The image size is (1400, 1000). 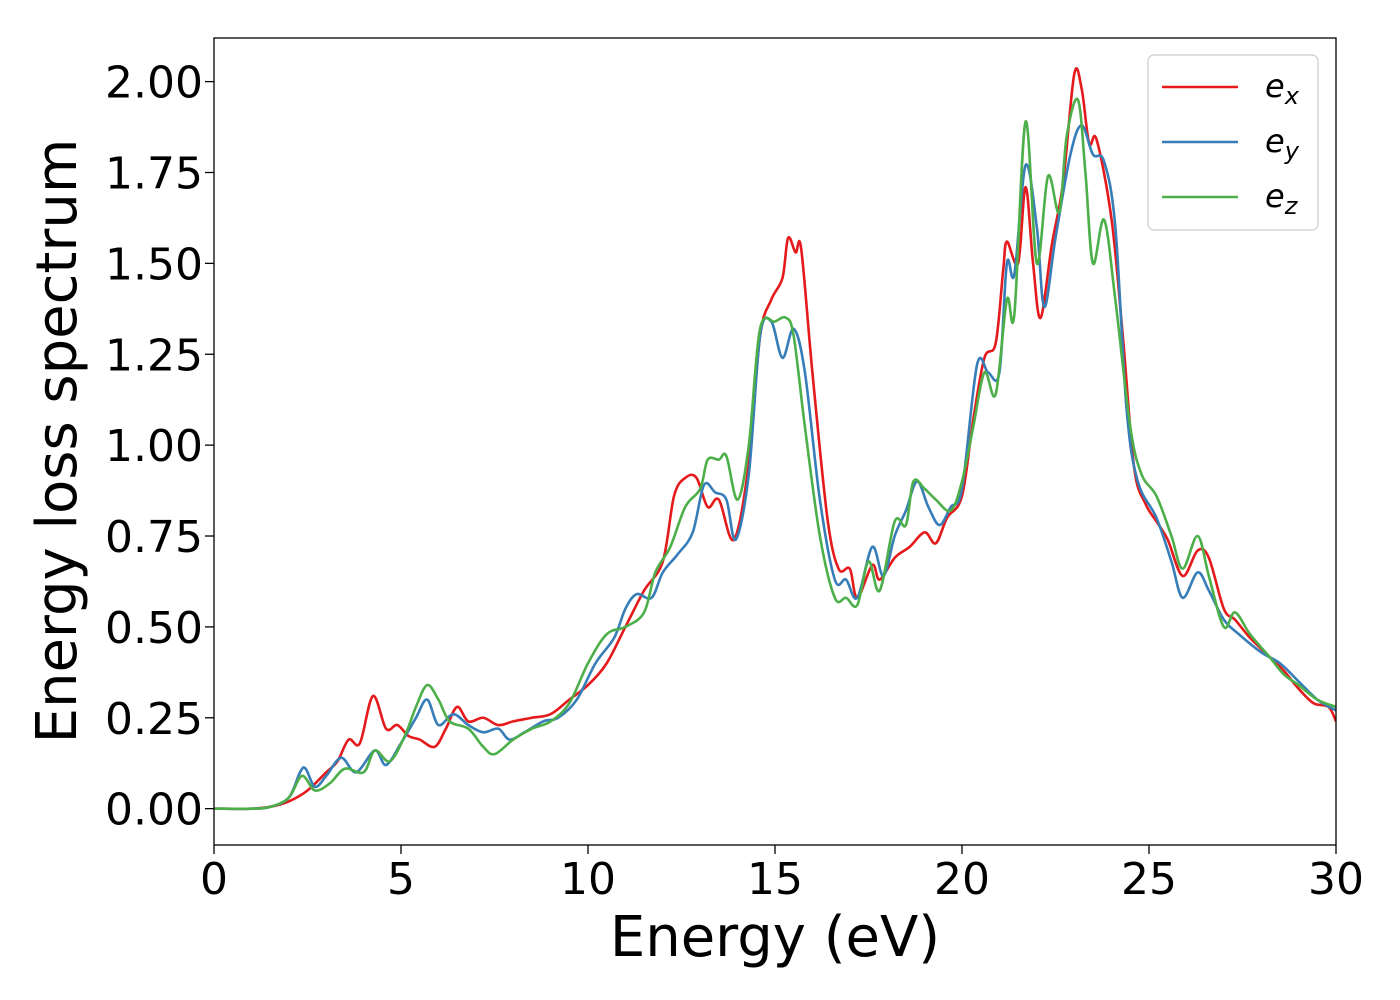 I want to click on y-tick-label: 1.50, so click(x=154, y=264).